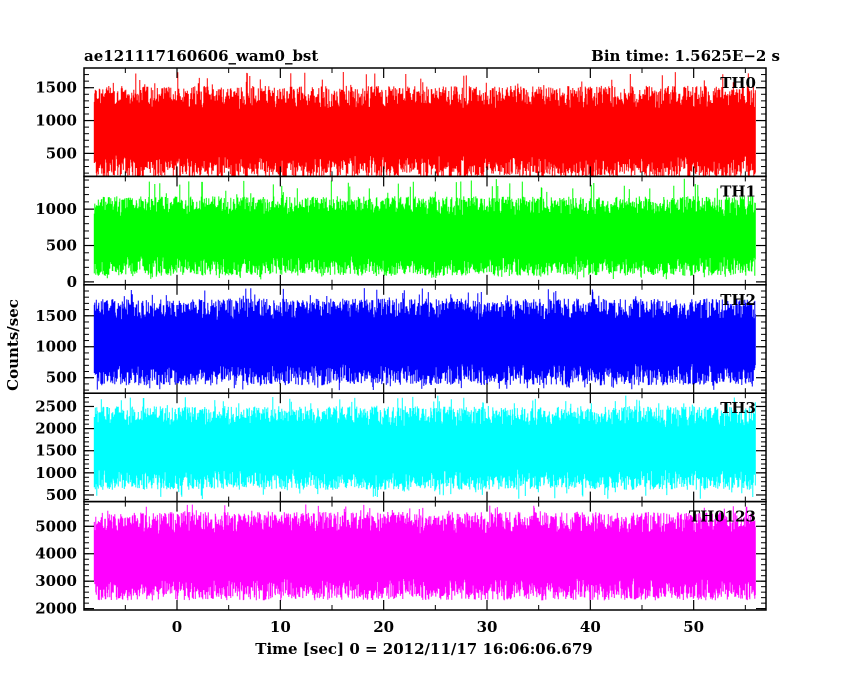 The image size is (850, 680). Describe the element at coordinates (423, 649) in the screenshot. I see `x-axis-title: Time [sec] 0 = 2012/11/17 16:06:06.679` at that location.